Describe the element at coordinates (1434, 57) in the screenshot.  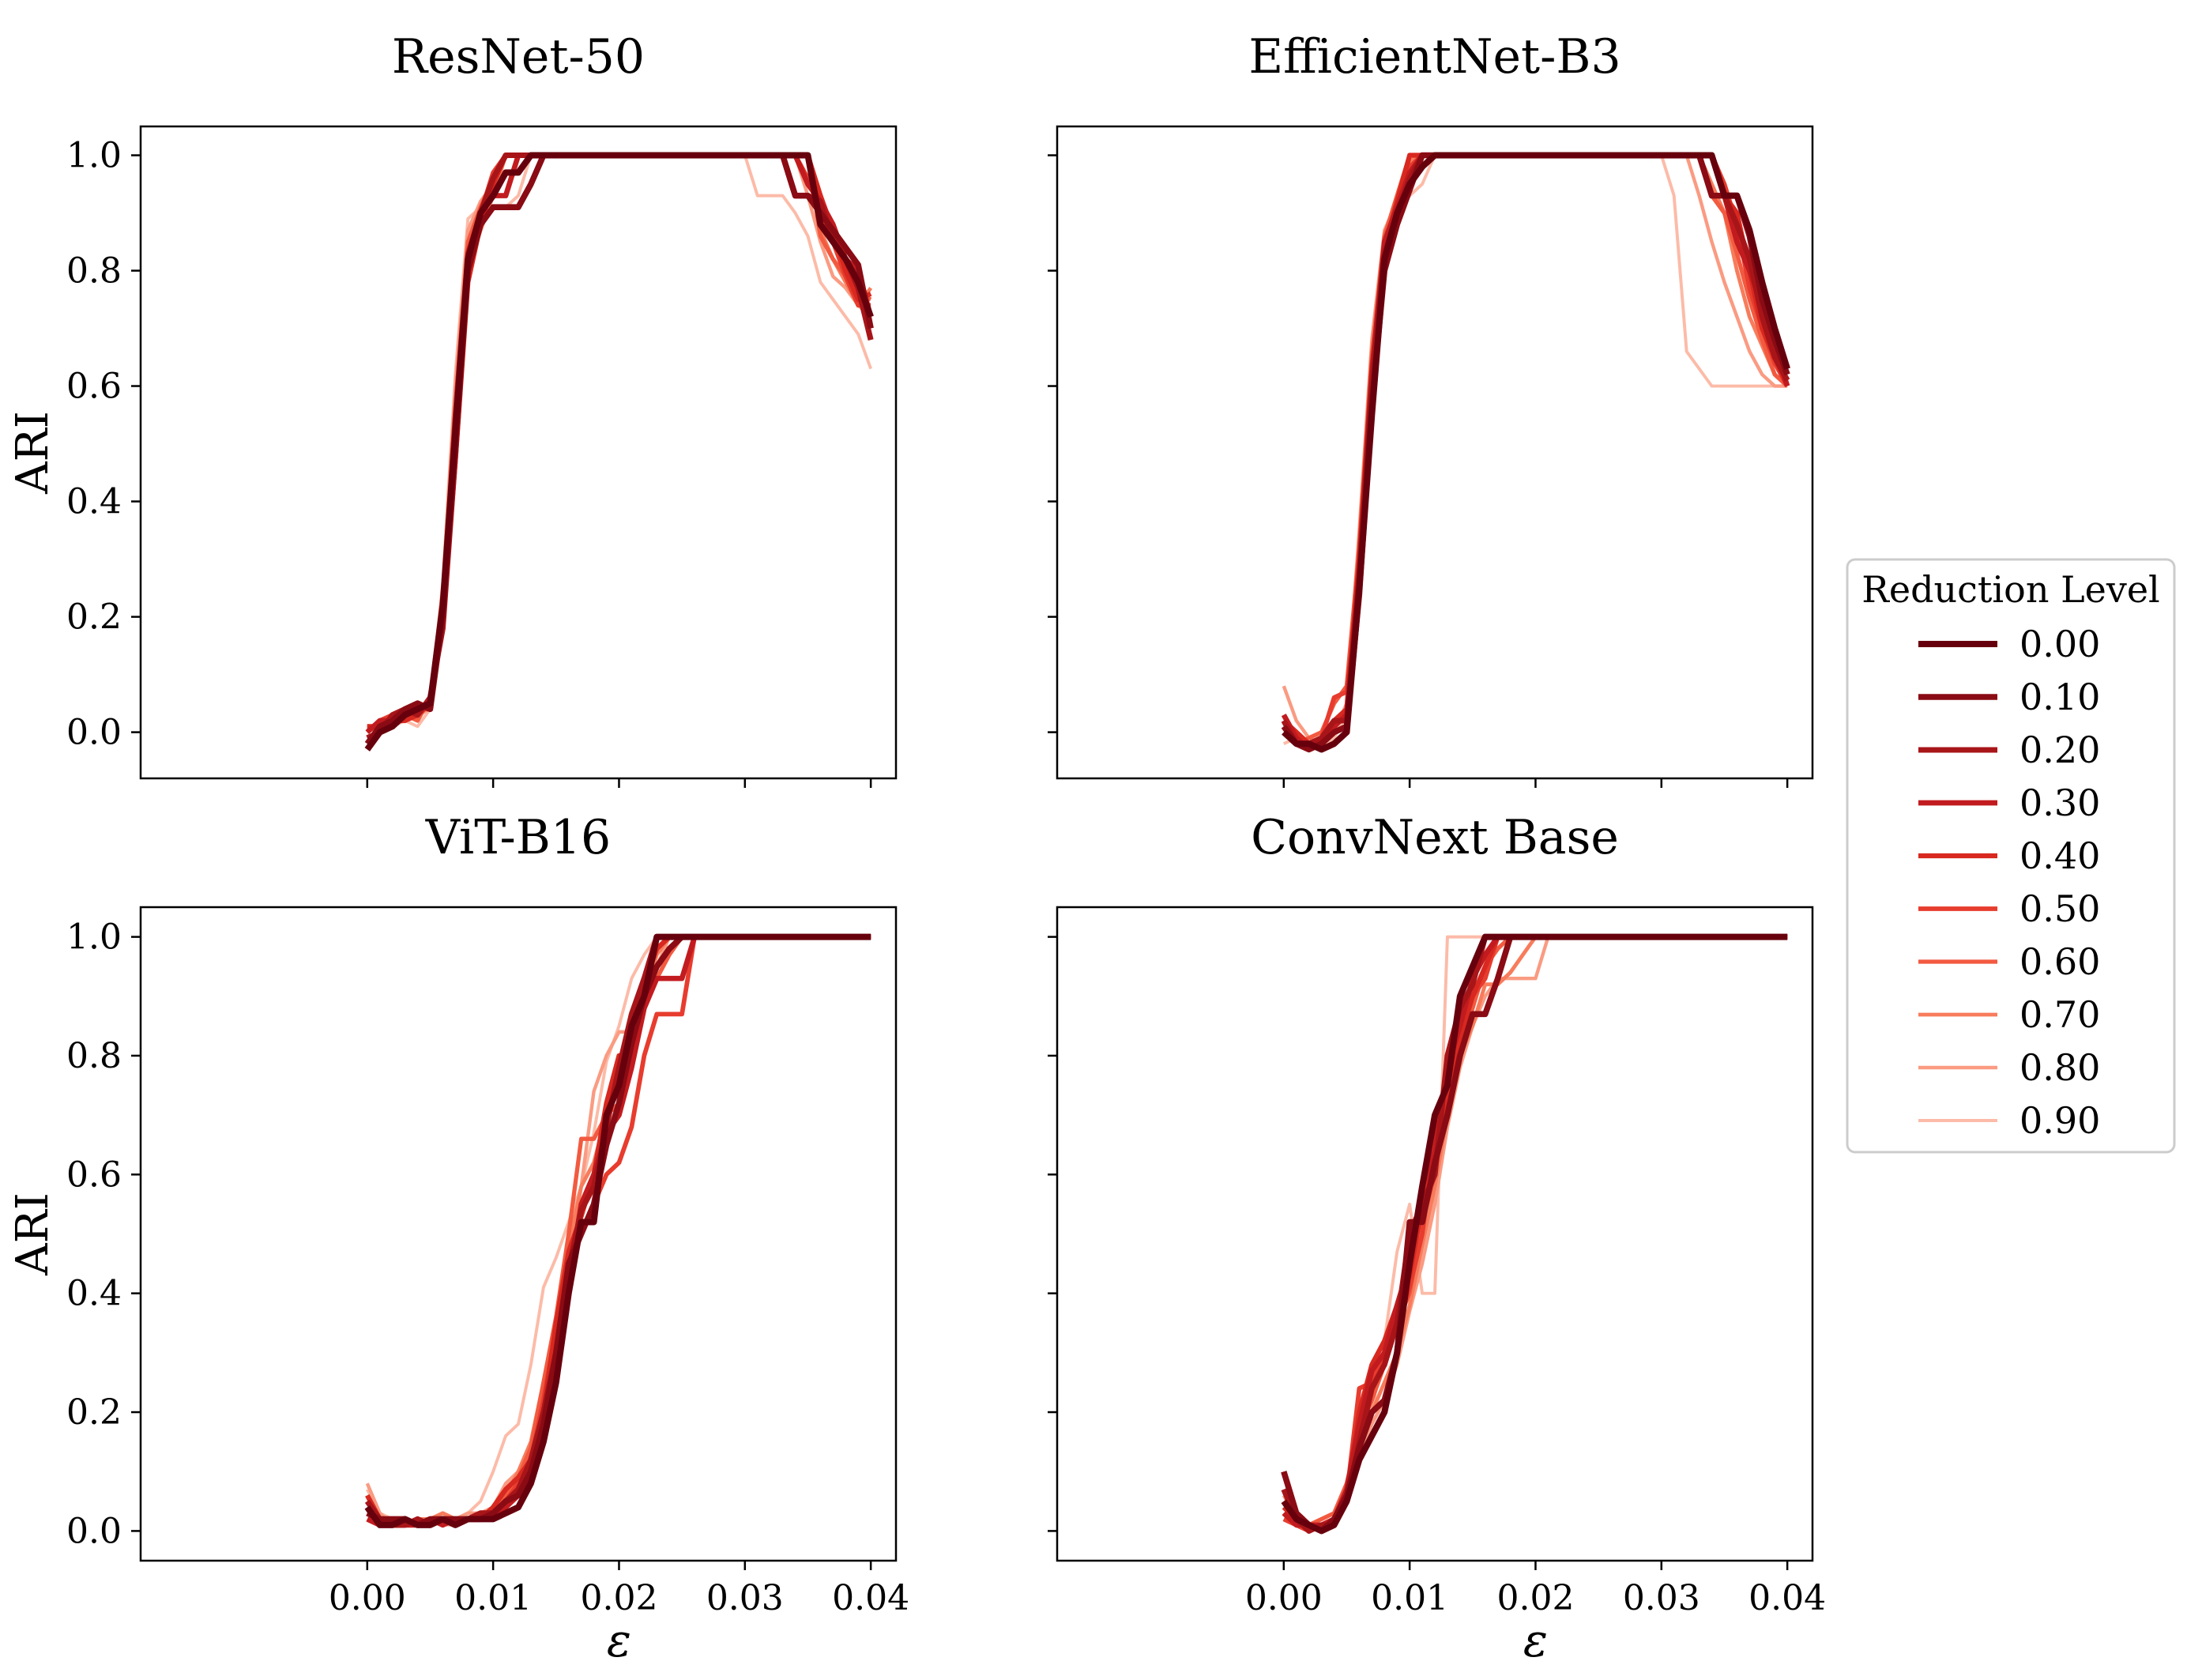
I see `panel-title: EfficientNet-B3` at that location.